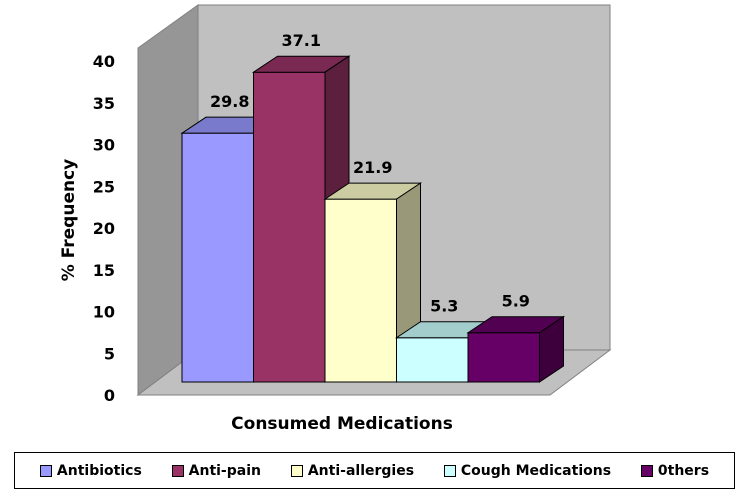  I want to click on bar-others, so click(516, 349).